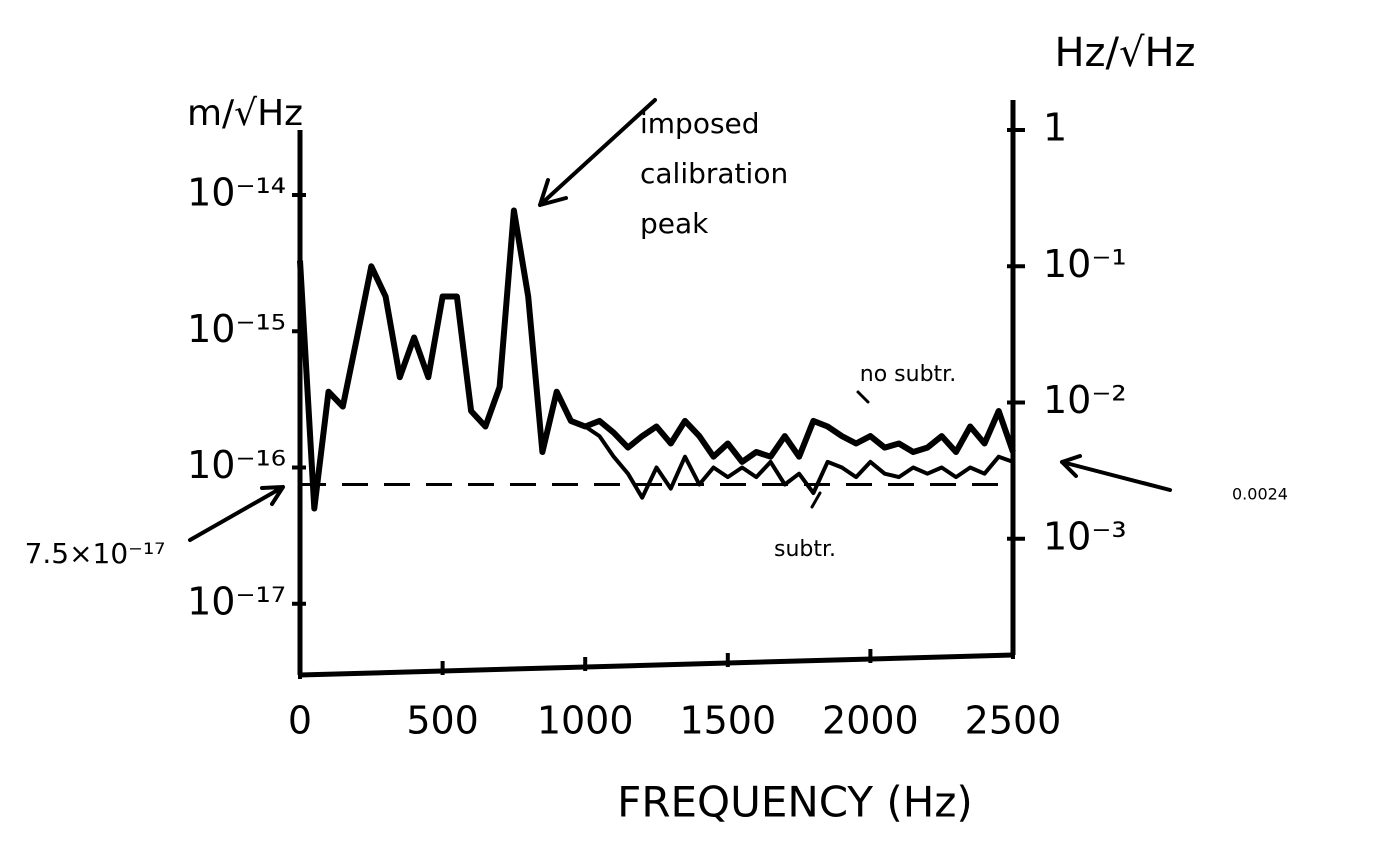 Image resolution: width=1376 pixels, height=841 pixels. I want to click on y-axis-label: m/√Hz, so click(245, 113).